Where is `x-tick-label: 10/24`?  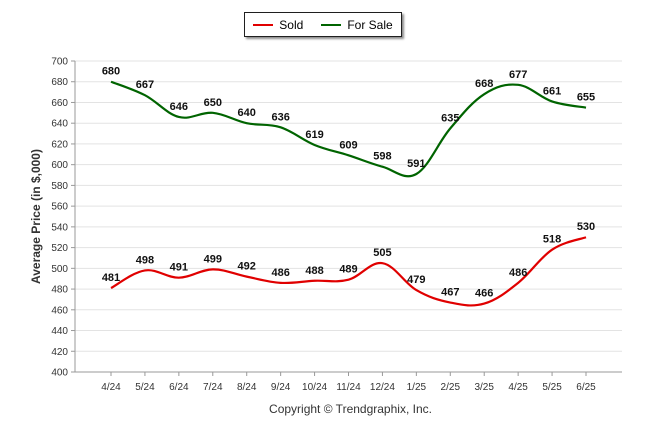 x-tick-label: 10/24 is located at coordinates (314, 387).